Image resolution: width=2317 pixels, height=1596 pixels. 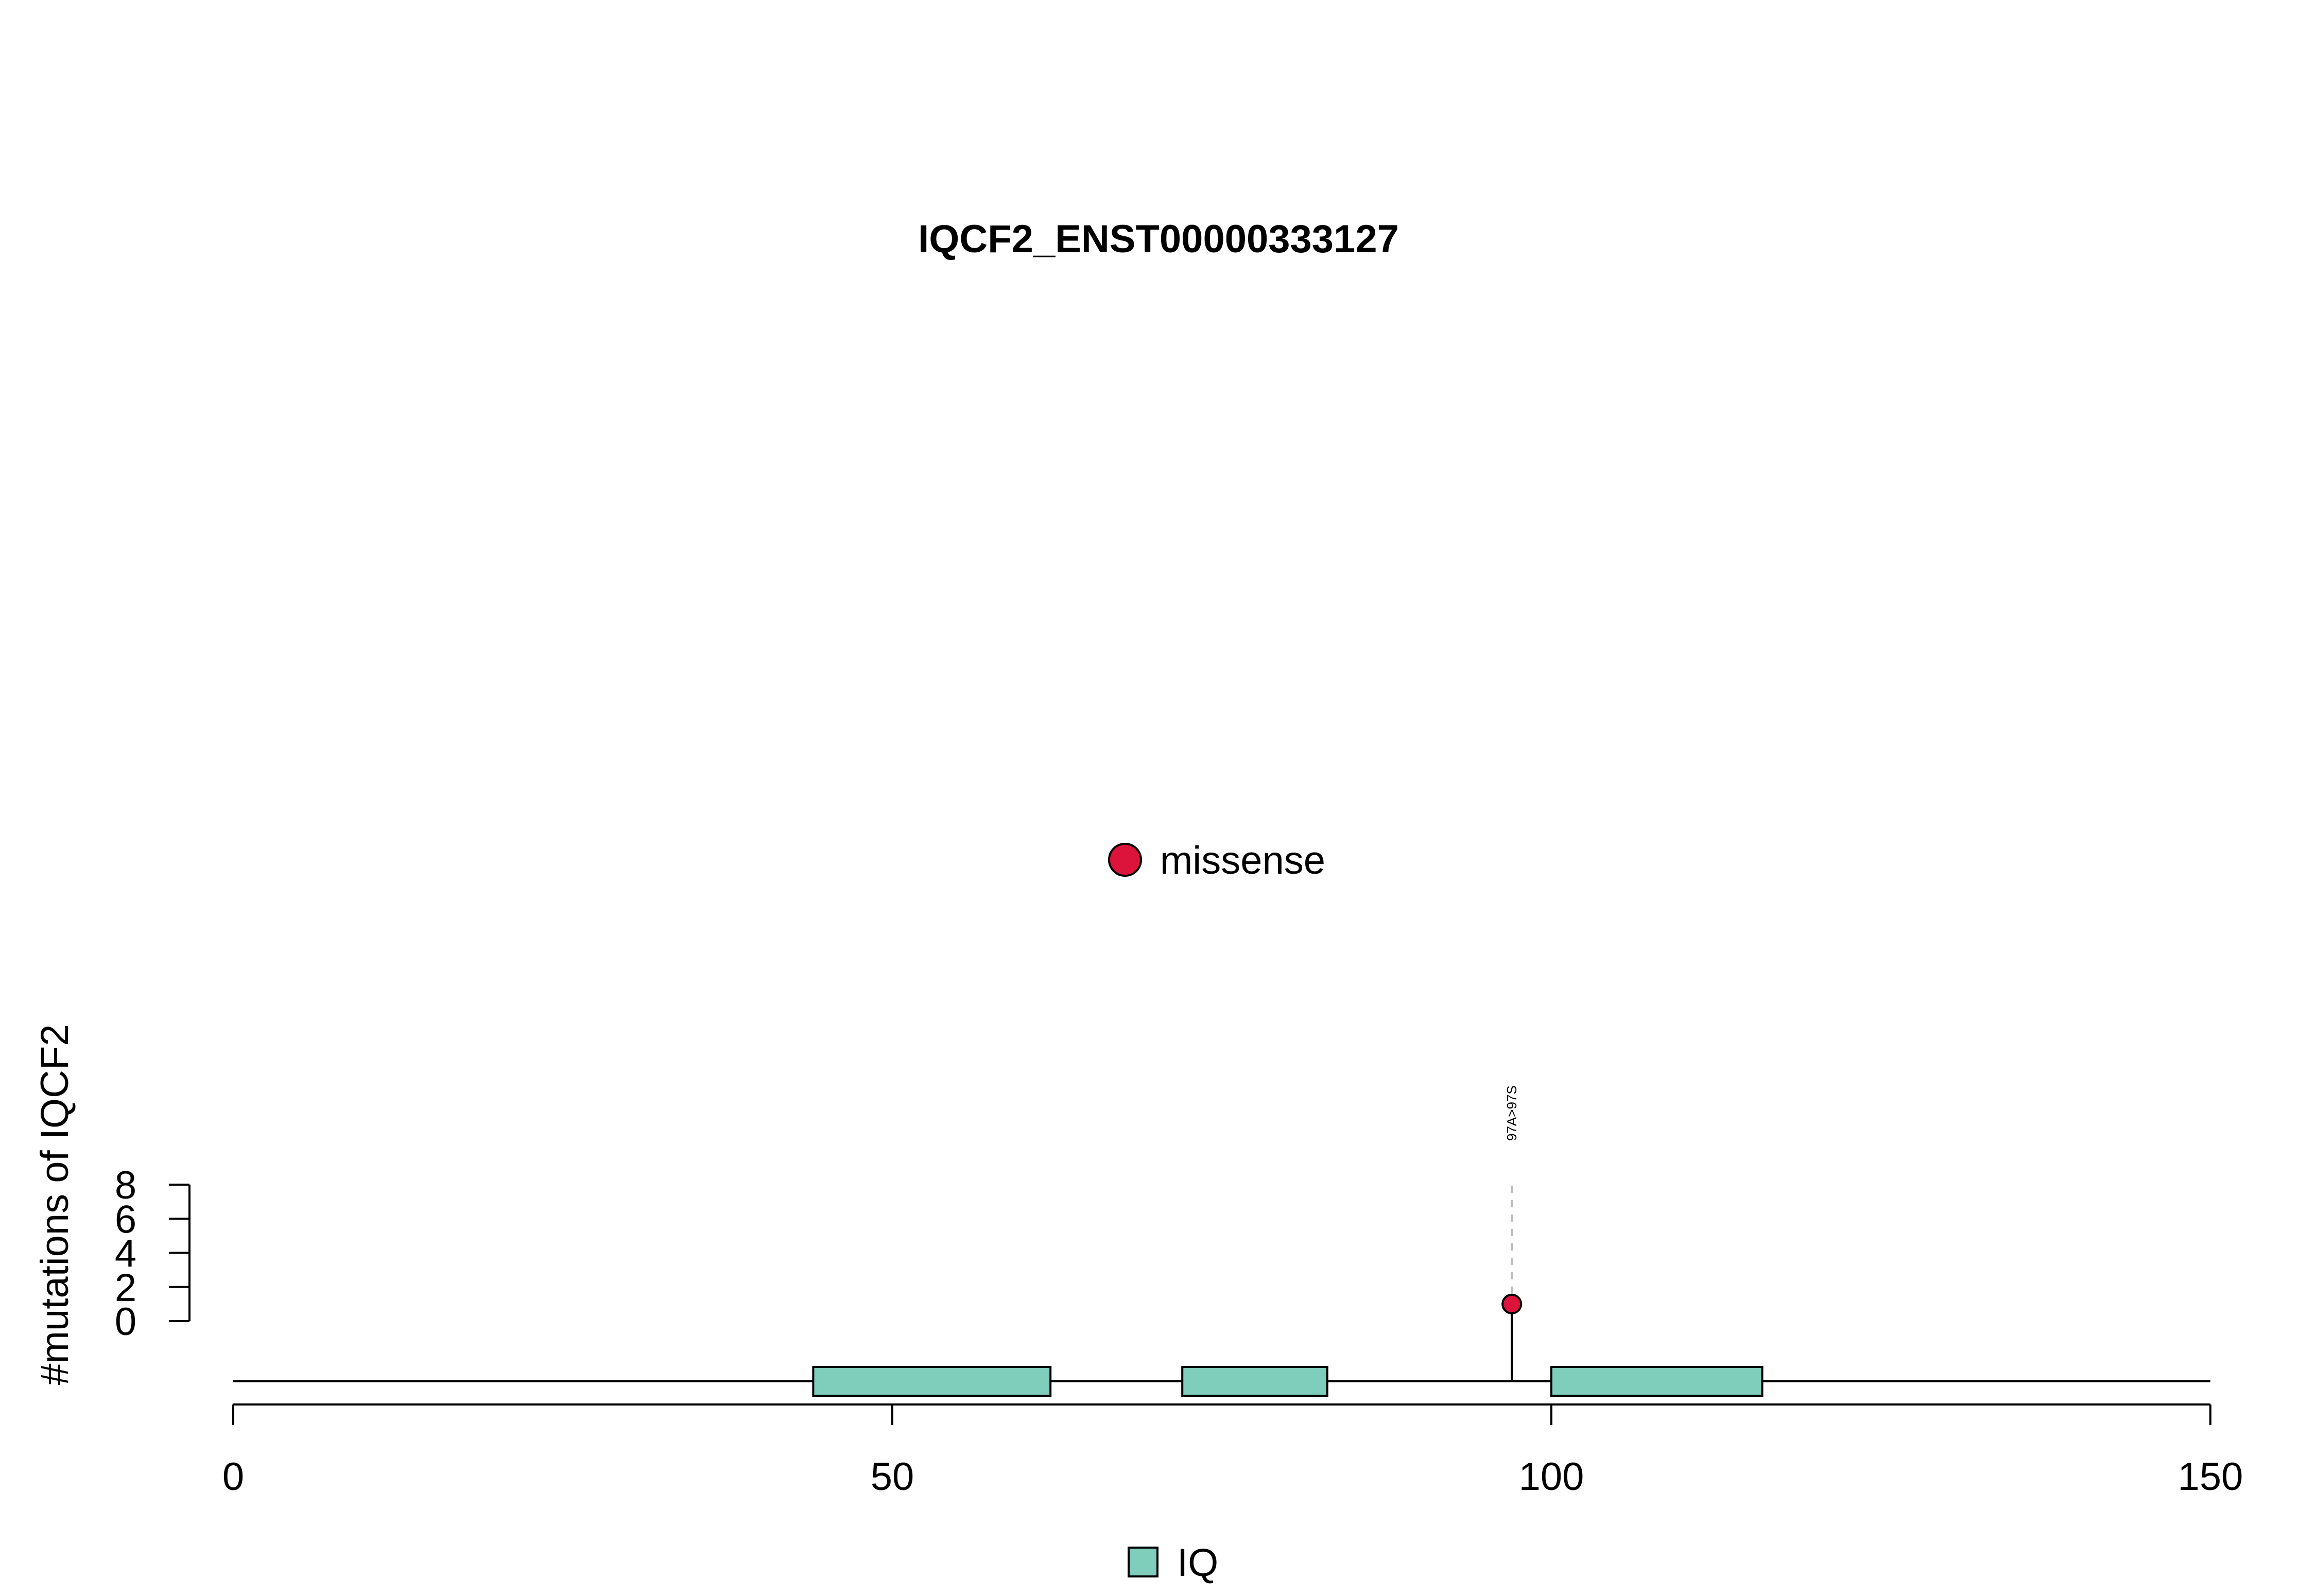 What do you see at coordinates (1512, 1303) in the screenshot?
I see `mutation-point` at bounding box center [1512, 1303].